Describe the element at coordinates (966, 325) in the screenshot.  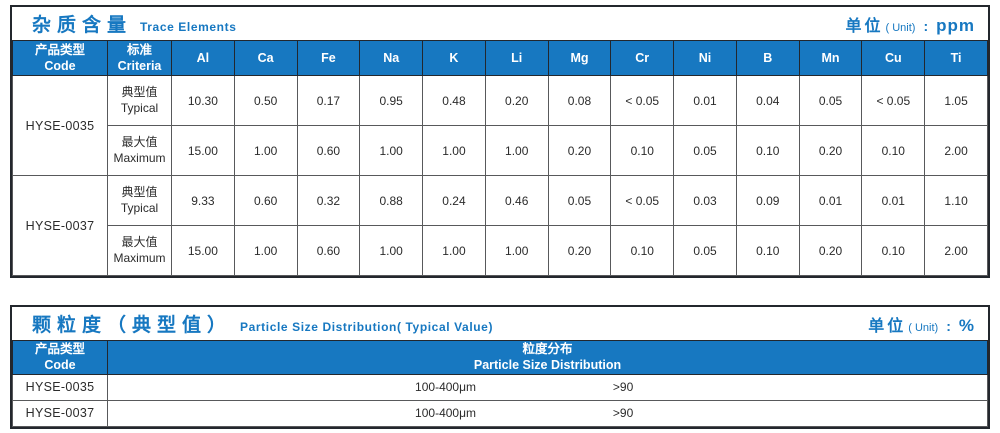
I see `unit-value: %` at that location.